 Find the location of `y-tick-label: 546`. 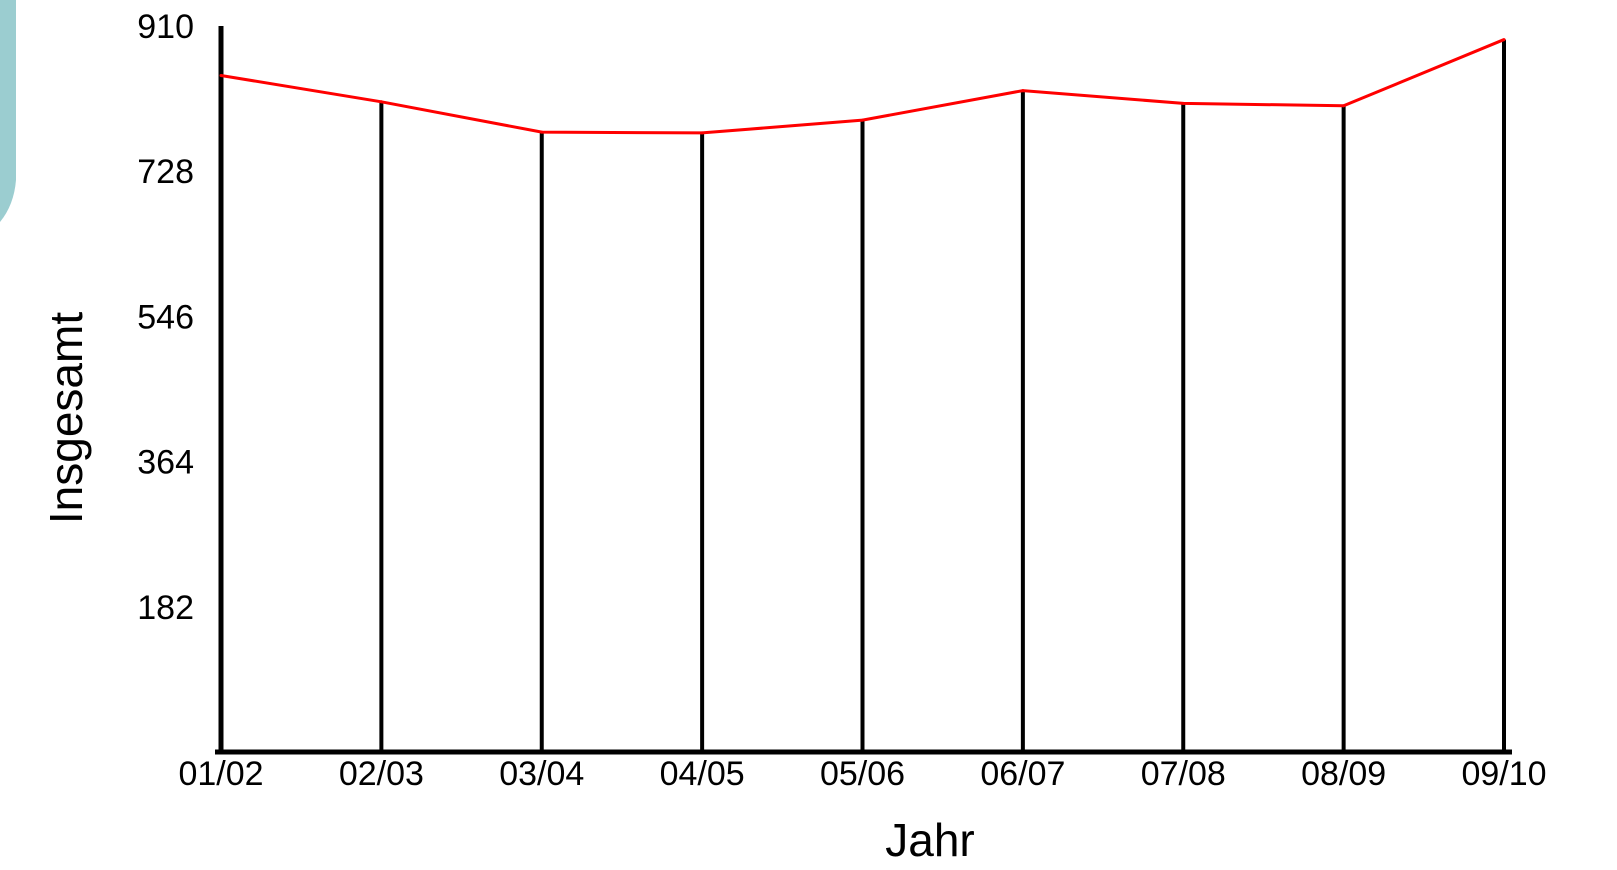

y-tick-label: 546 is located at coordinates (165, 317).